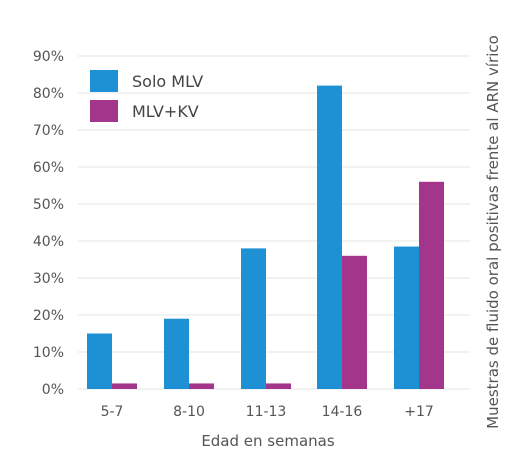 The image size is (529, 475). What do you see at coordinates (48, 353) in the screenshot?
I see `y-tick-label: 10%` at bounding box center [48, 353].